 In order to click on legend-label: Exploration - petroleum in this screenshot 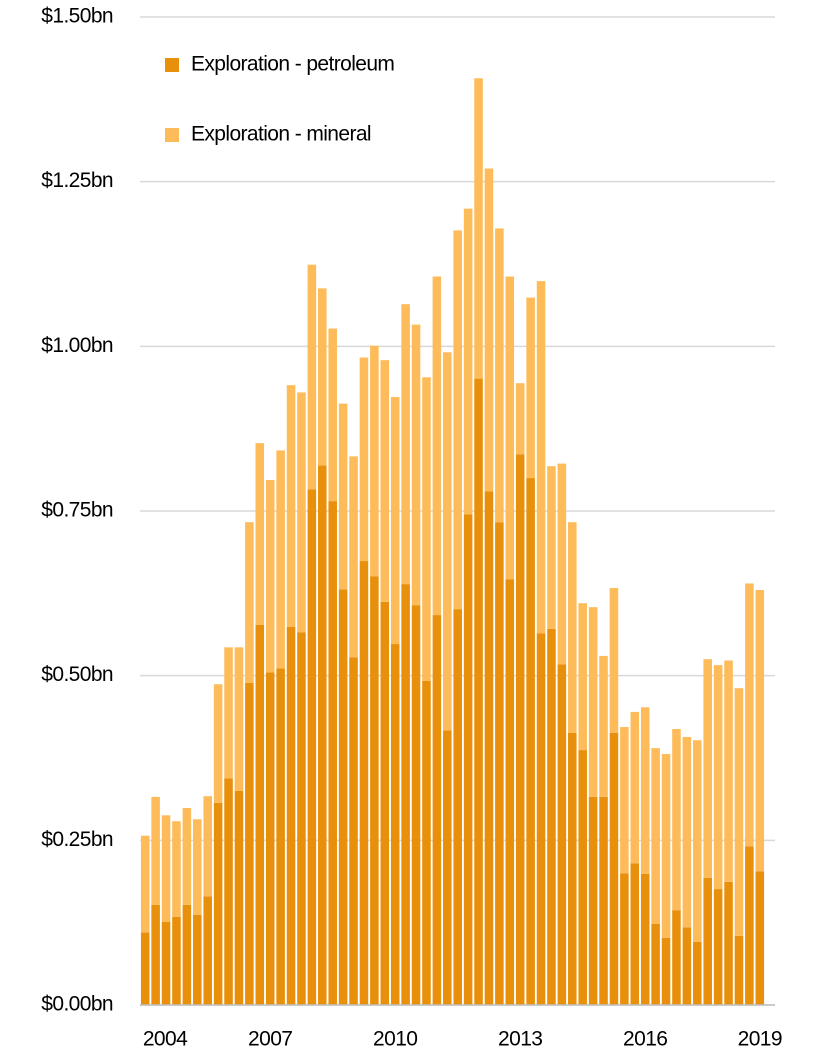, I will do `click(292, 64)`.